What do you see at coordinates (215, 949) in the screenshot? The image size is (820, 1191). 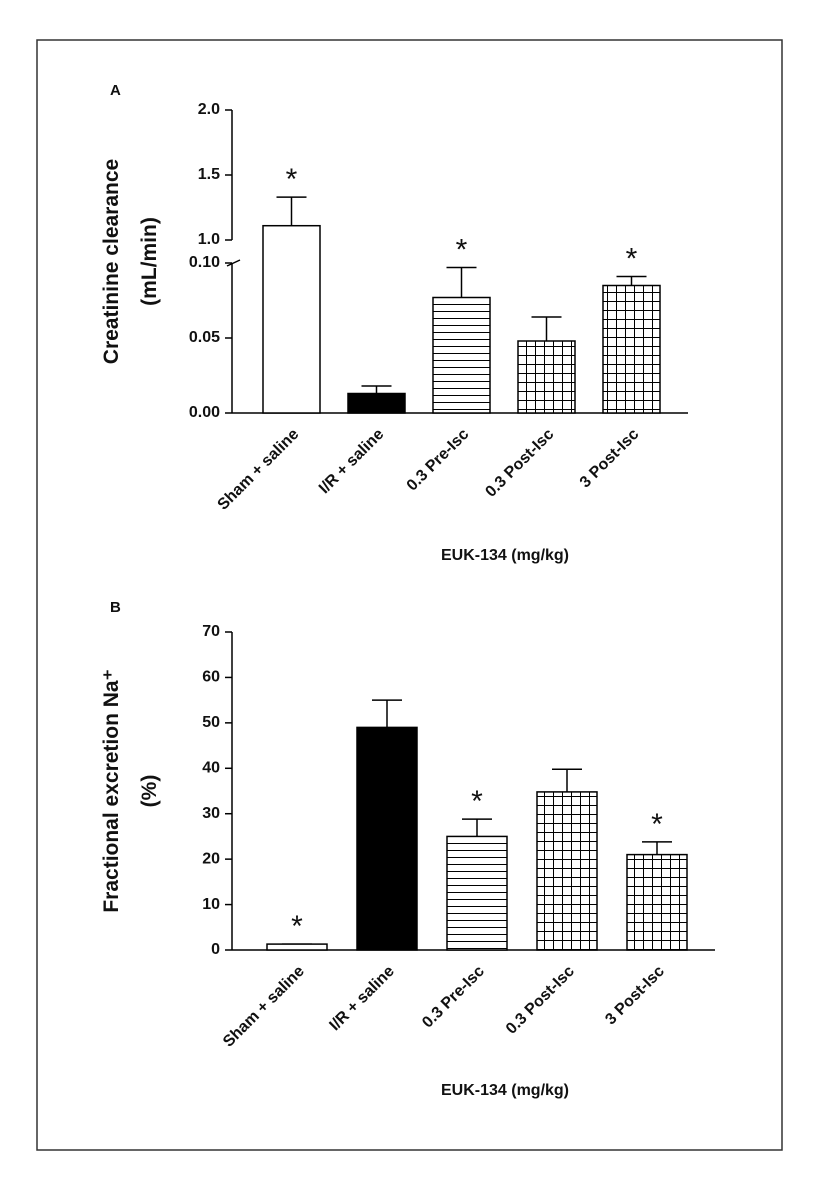 I see `y-tick-label: 0` at bounding box center [215, 949].